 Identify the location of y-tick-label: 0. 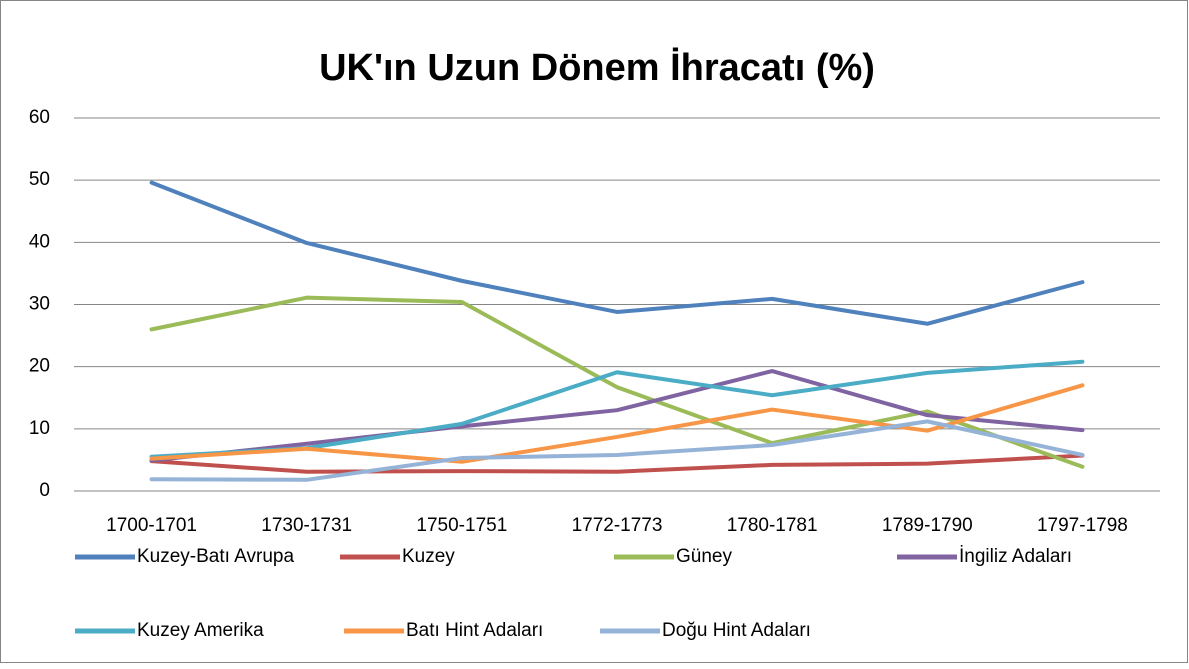
(44, 490).